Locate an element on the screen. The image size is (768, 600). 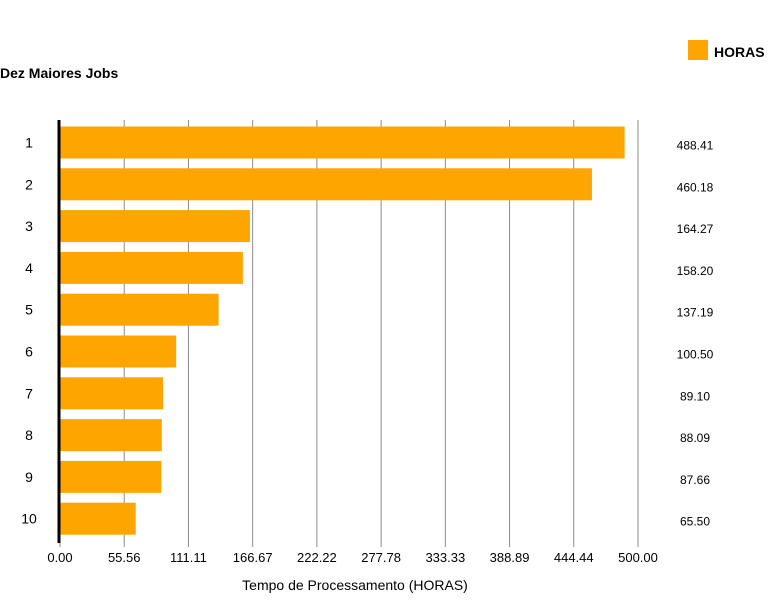
x-tick-label: 500.00 is located at coordinates (638, 557).